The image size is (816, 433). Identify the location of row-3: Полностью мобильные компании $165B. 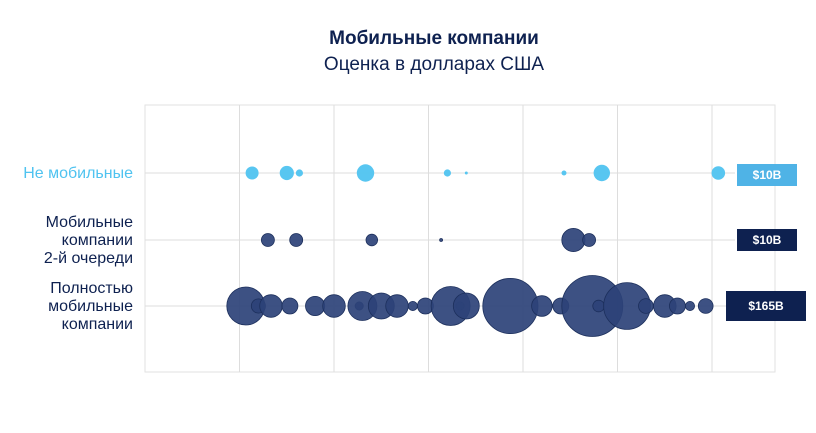
(427, 306).